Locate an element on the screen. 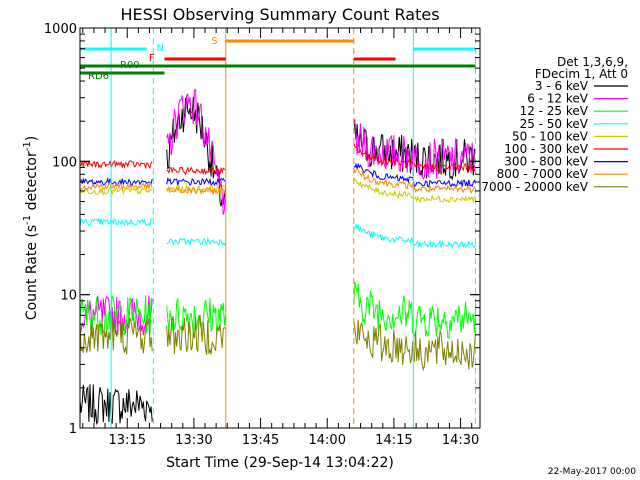  x-tick-label: 14:15 is located at coordinates (393, 440).